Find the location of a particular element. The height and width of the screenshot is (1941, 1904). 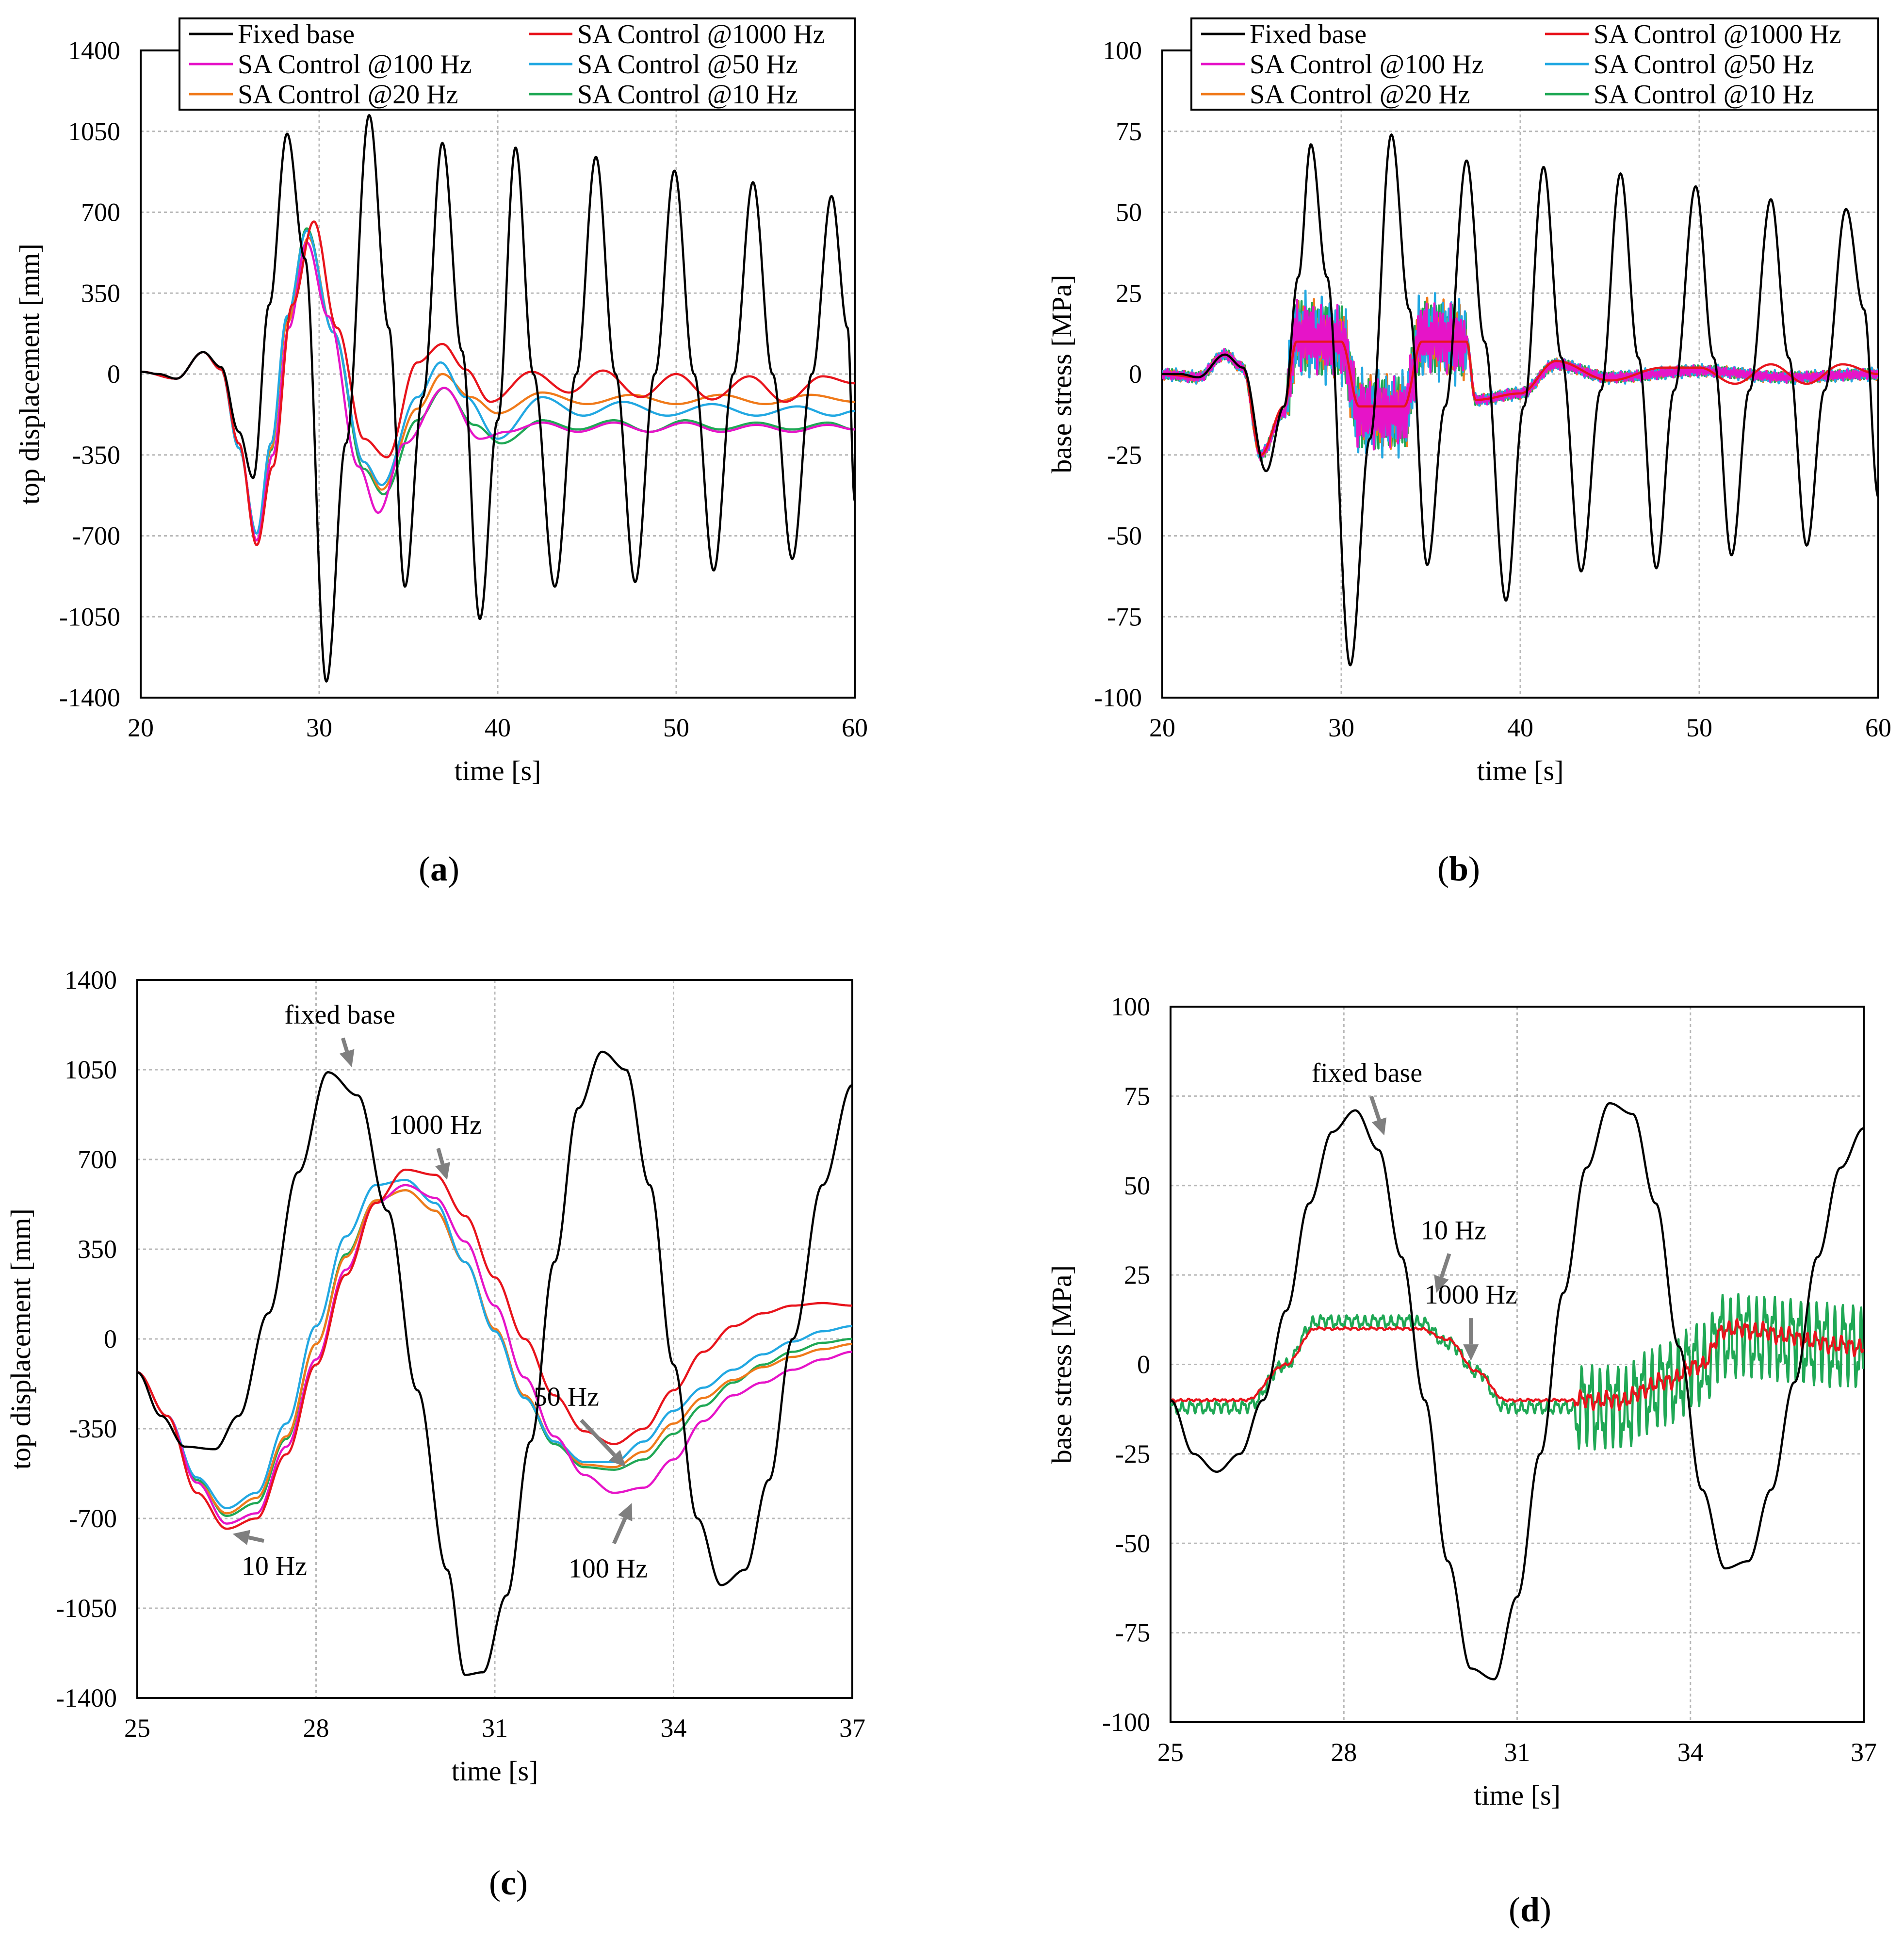

annotation-label: 100 Hz is located at coordinates (608, 1569).